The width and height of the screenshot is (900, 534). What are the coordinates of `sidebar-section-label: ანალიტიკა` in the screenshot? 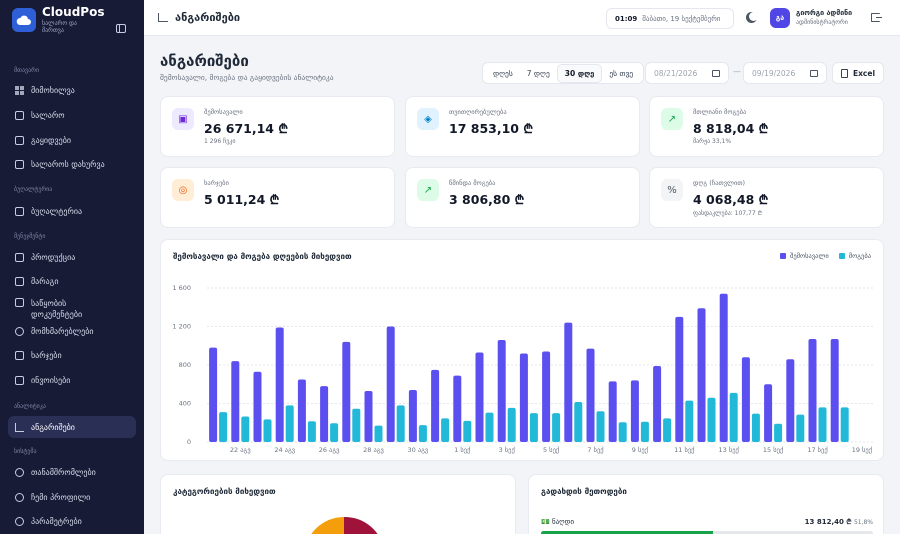 It's located at (30, 406).